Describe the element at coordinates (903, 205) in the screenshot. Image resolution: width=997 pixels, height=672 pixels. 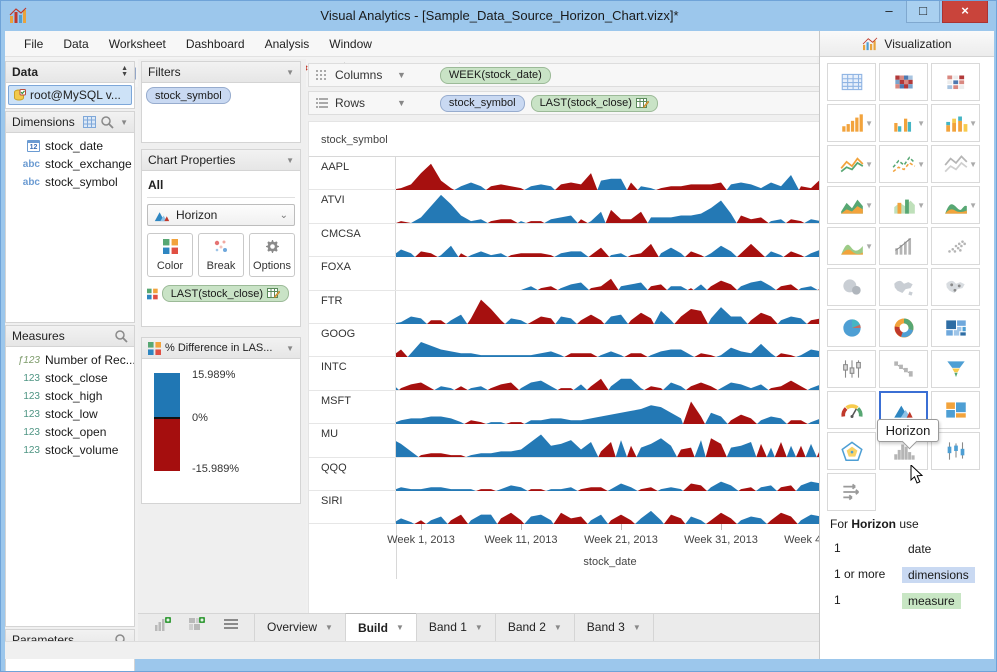
I see `viz-bar-area-button: ▼` at that location.